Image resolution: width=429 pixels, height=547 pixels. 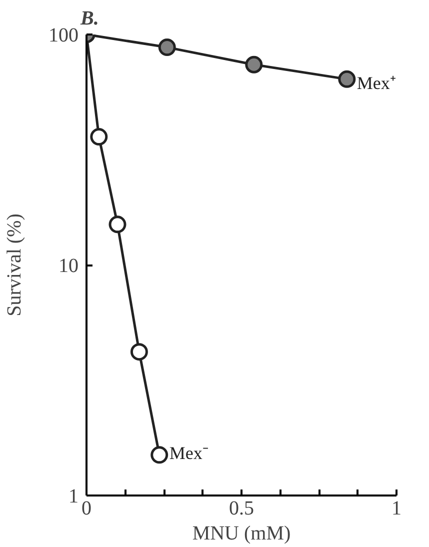 What do you see at coordinates (397, 509) in the screenshot?
I see `x-tick-label: 1` at bounding box center [397, 509].